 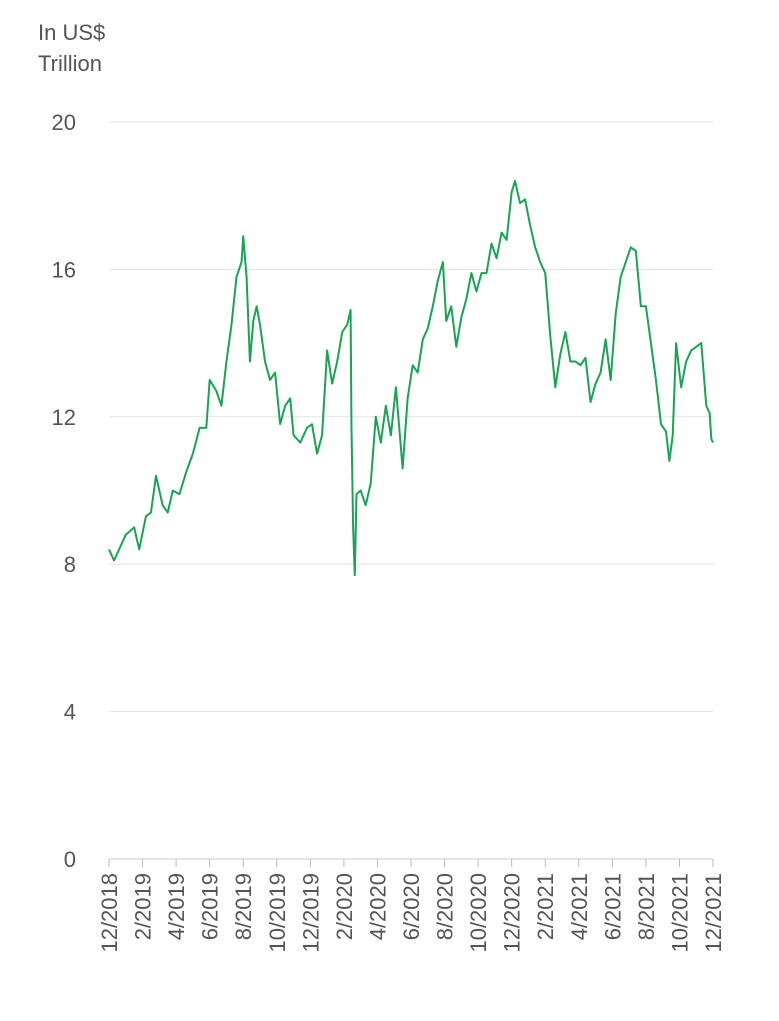 I want to click on x-tick-label: 6/2020, so click(x=411, y=906).